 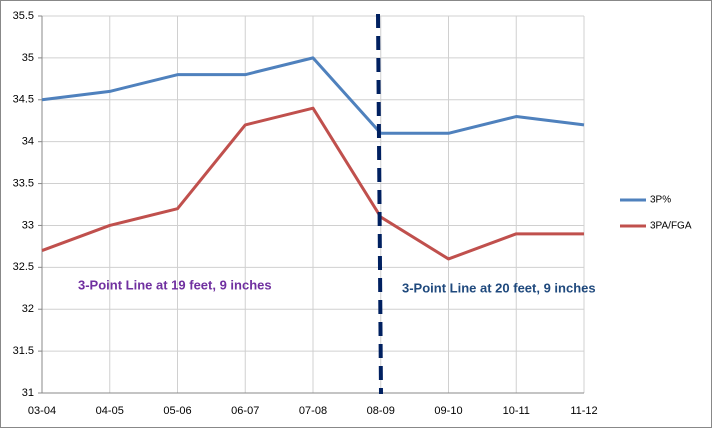 I want to click on y-tick-label: 31.5, so click(x=23, y=351).